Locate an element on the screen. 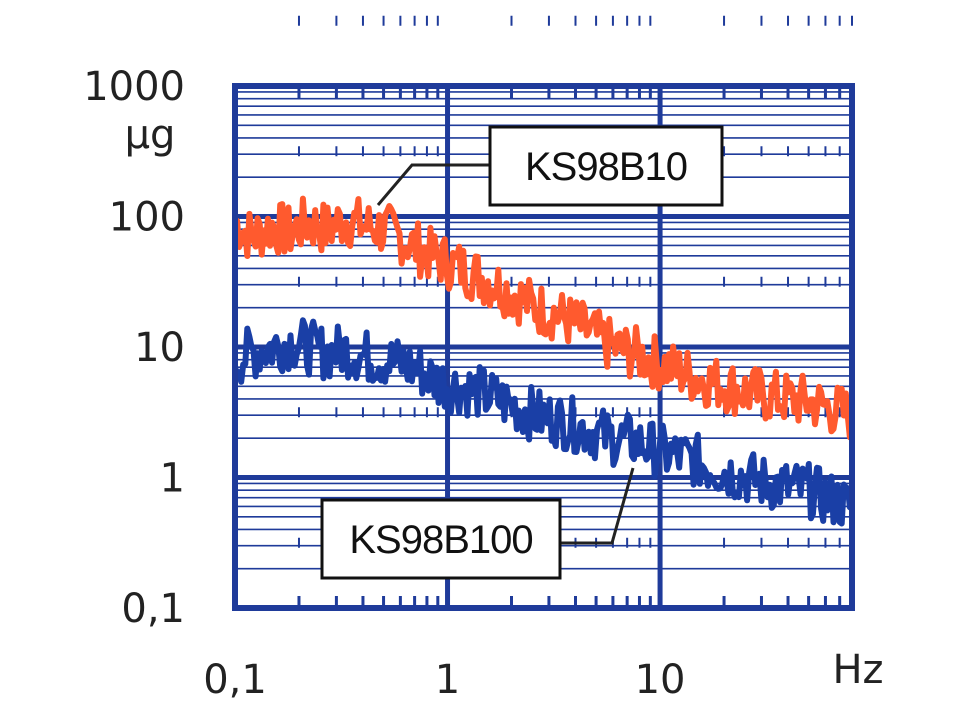 This screenshot has height=726, width=956. y-tick-labels: 0,1 1 10 100 1000 is located at coordinates (134, 348).